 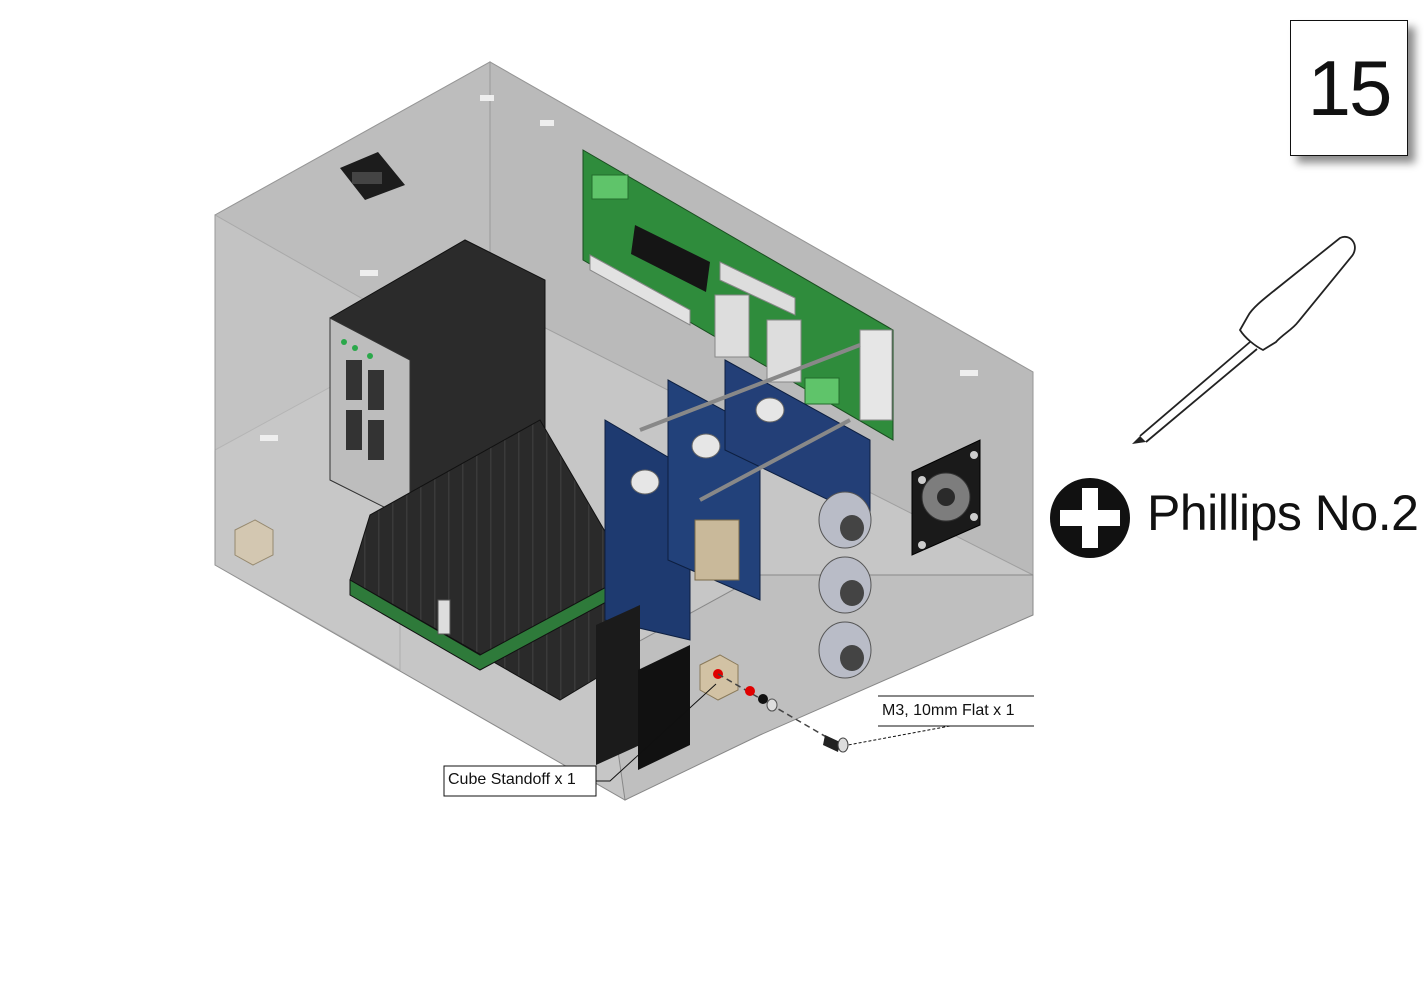 I want to click on cube-standoff, so click(x=719, y=677).